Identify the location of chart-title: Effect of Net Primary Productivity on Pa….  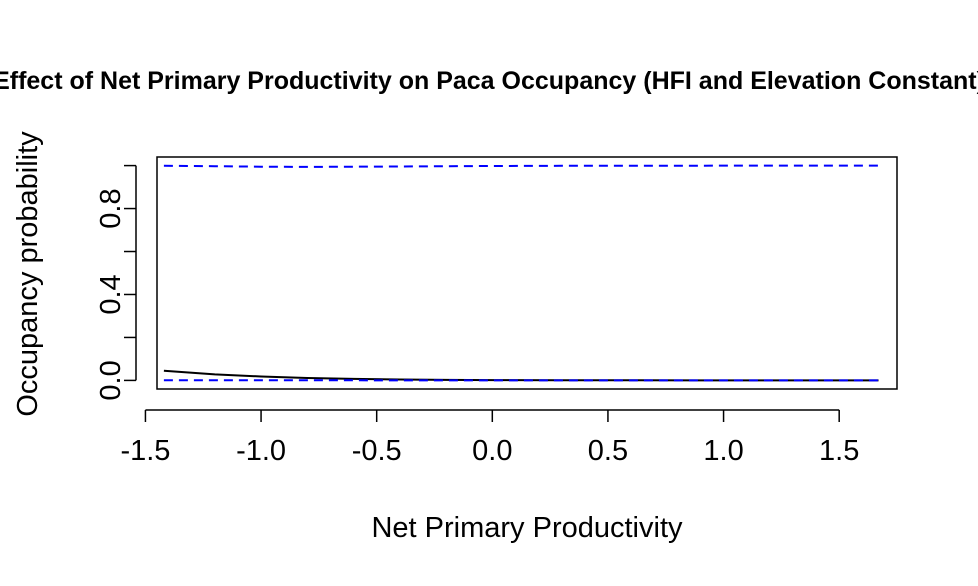
(489, 81).